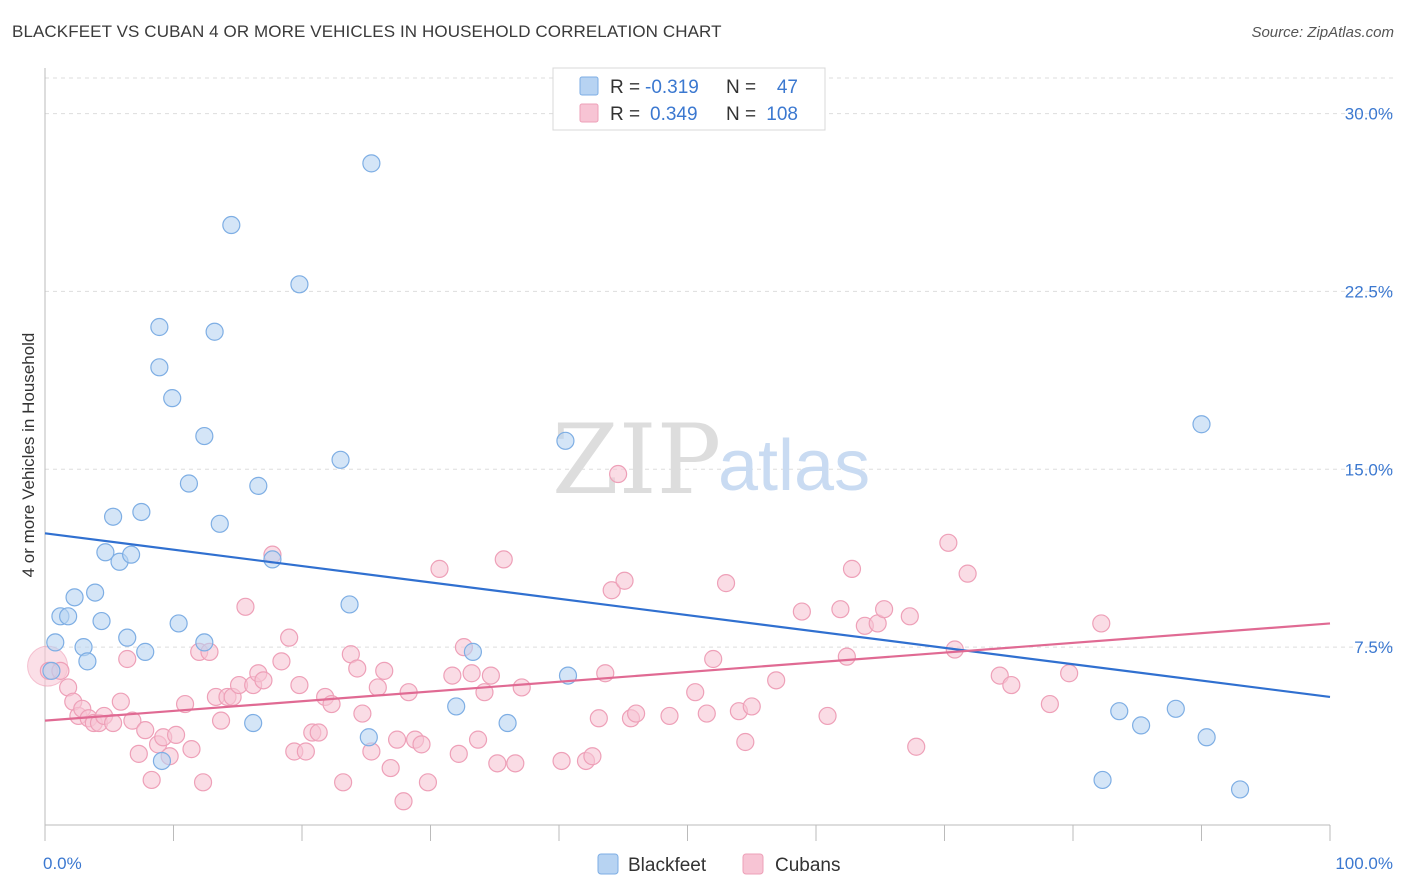 The width and height of the screenshot is (1406, 892). What do you see at coordinates (1364, 863) in the screenshot?
I see `x-tick-label: 100.0%` at bounding box center [1364, 863].